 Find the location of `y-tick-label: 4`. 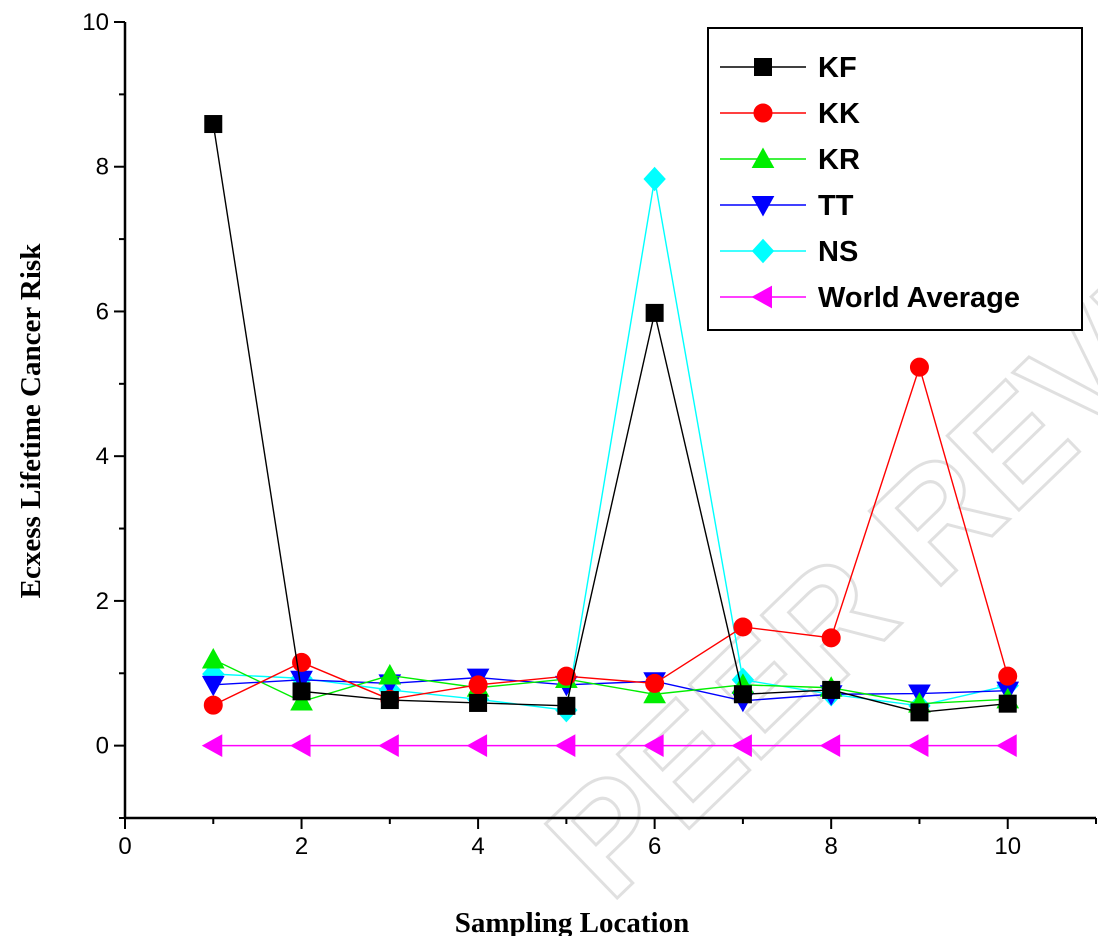

y-tick-label: 4 is located at coordinates (102, 456).